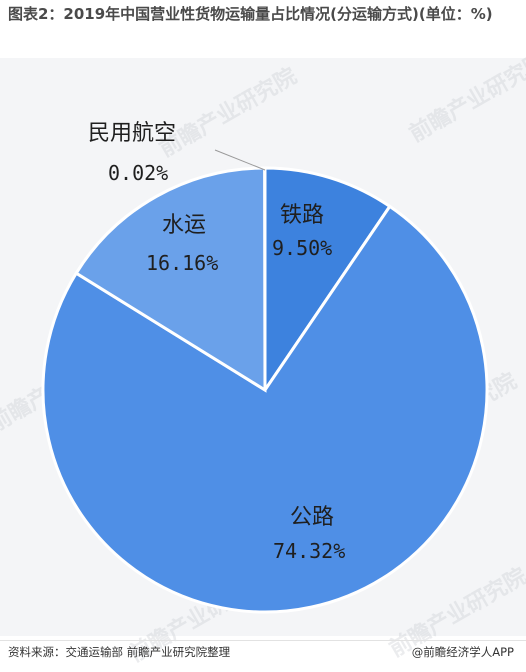  What do you see at coordinates (312, 517) in the screenshot?
I see `slice-label-road: 公路` at bounding box center [312, 517].